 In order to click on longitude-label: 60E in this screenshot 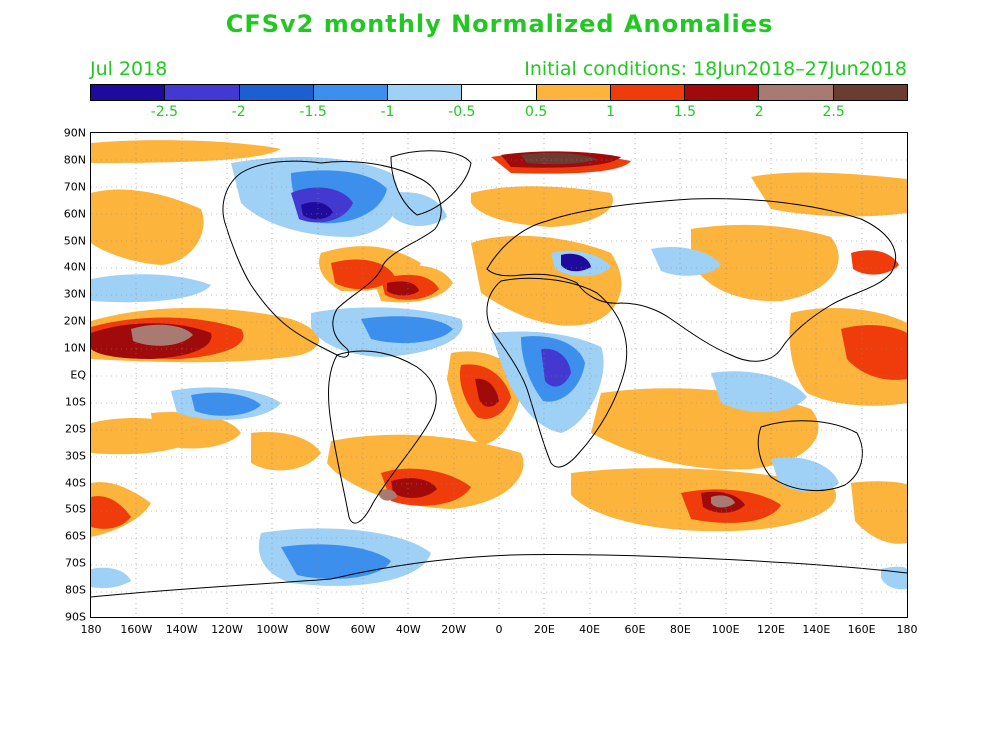, I will do `click(635, 629)`.